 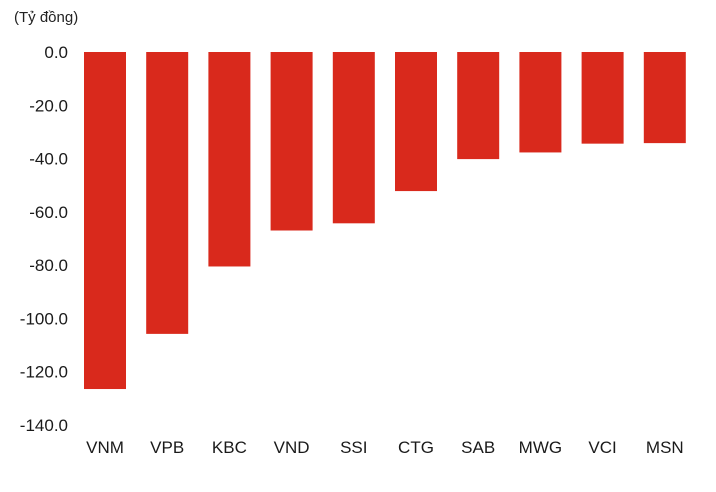 I want to click on x-category-label: VNM, so click(x=105, y=447).